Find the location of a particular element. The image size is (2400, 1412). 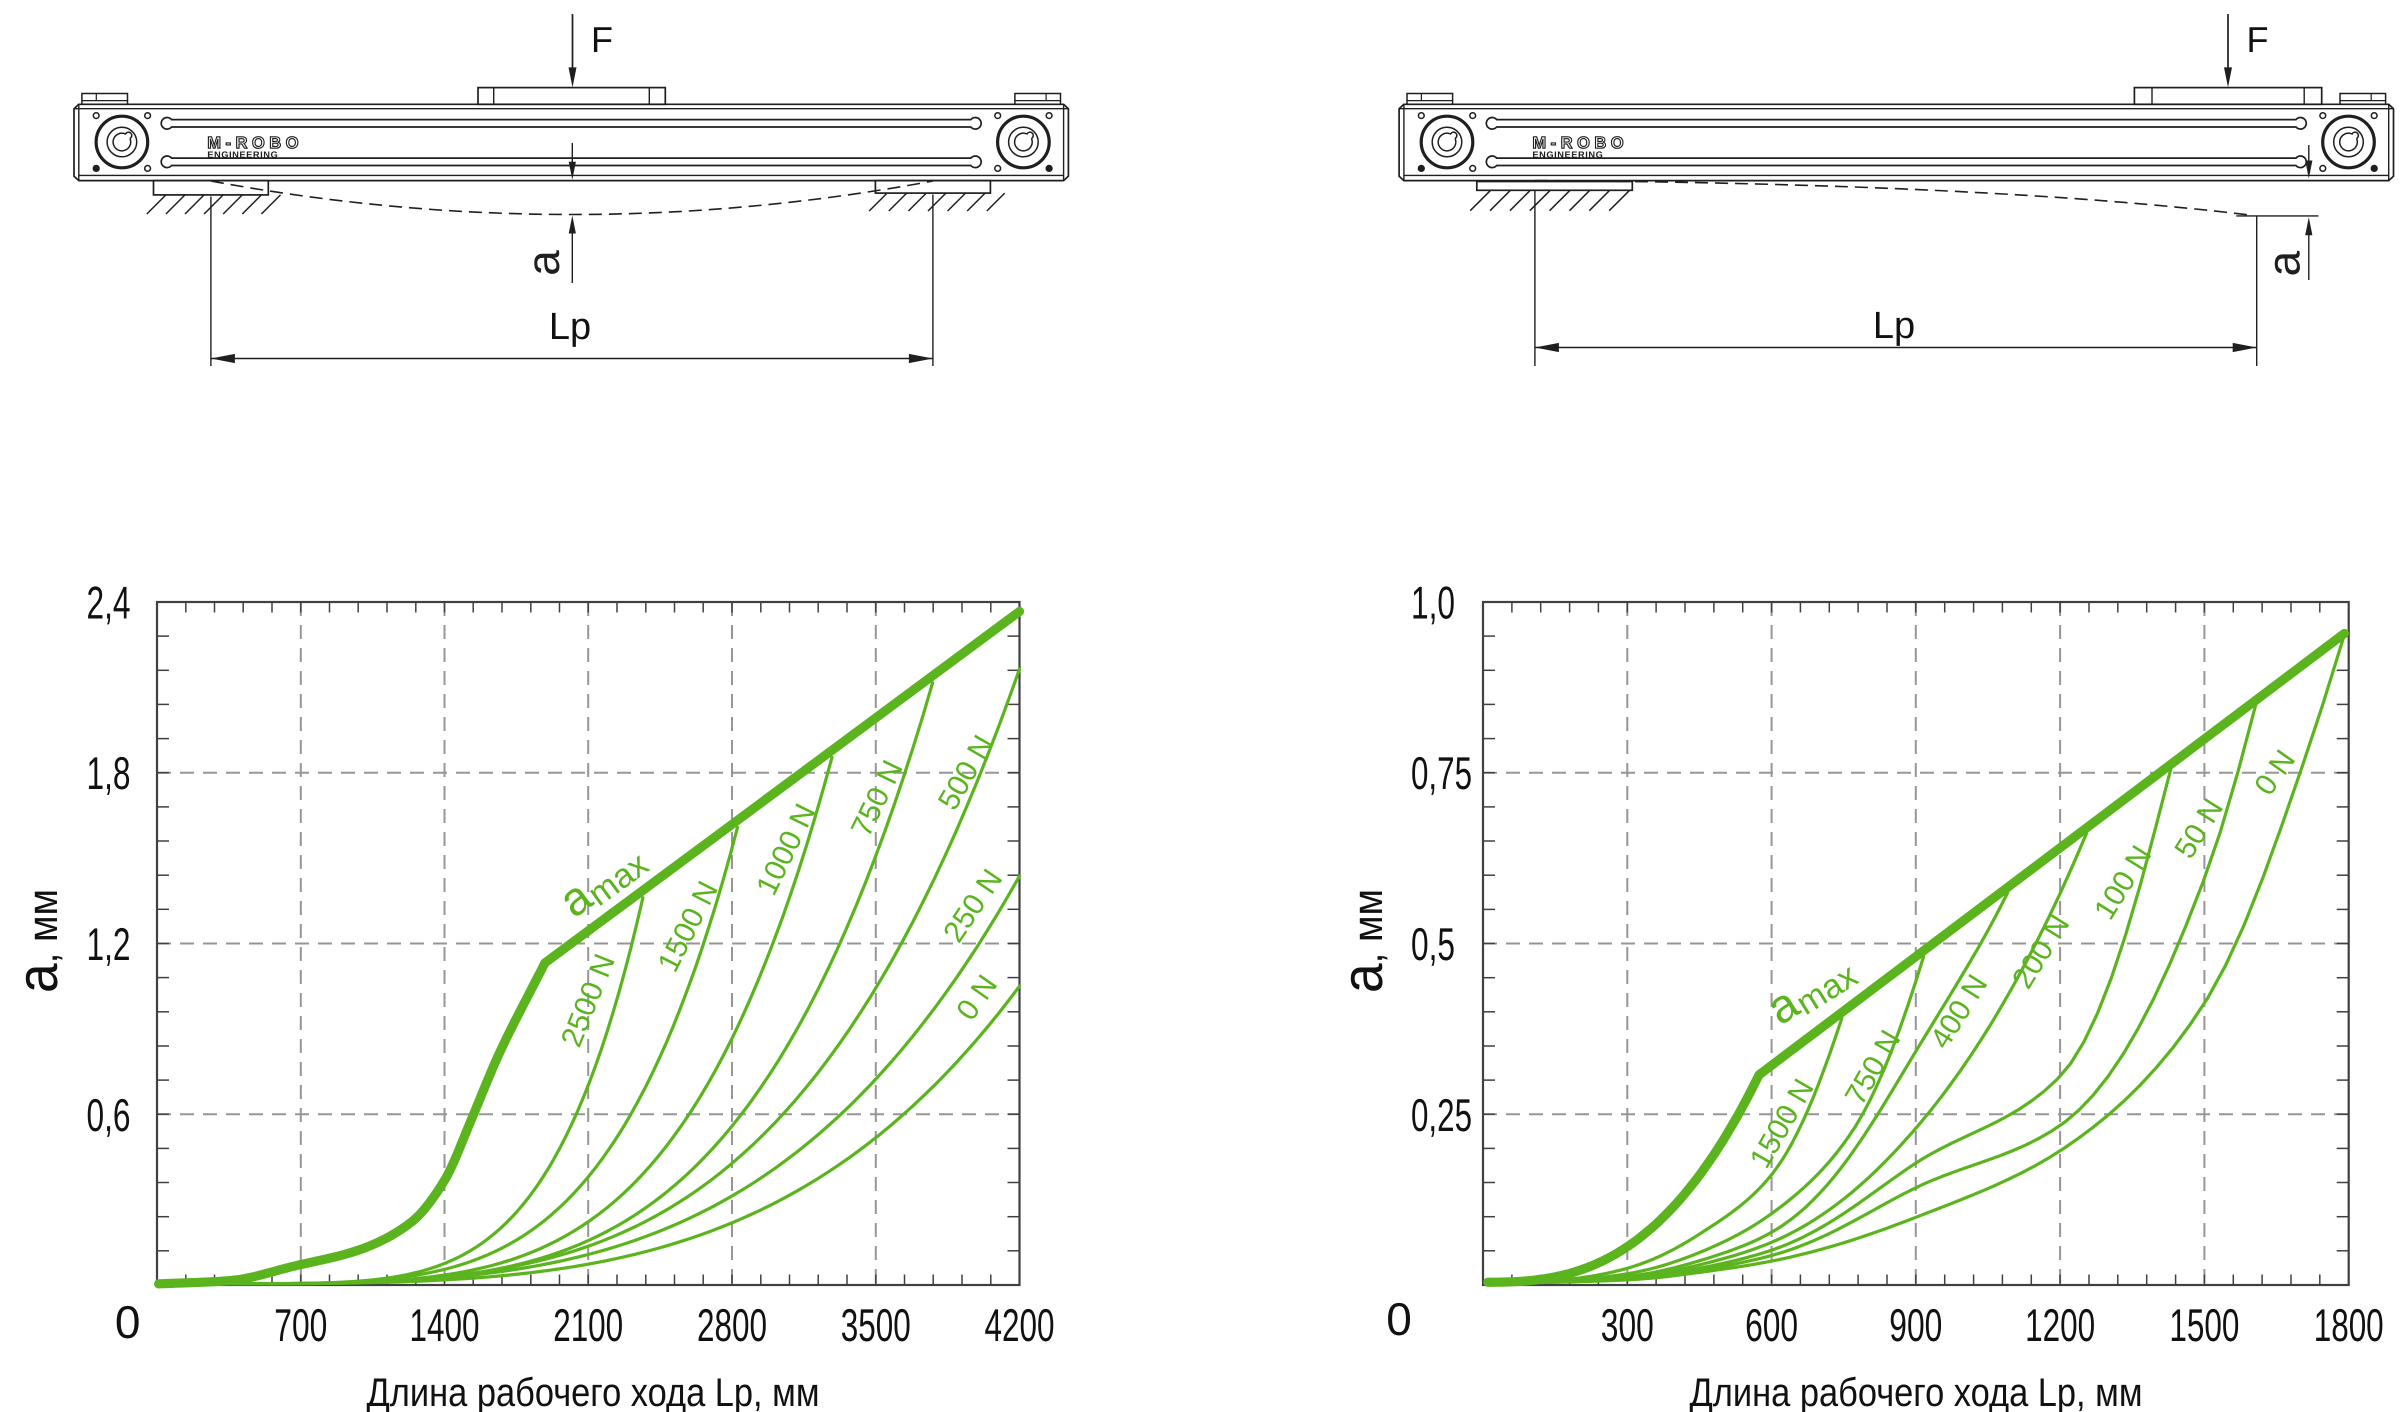

svg-text: 2100 is located at coordinates (588, 1325).